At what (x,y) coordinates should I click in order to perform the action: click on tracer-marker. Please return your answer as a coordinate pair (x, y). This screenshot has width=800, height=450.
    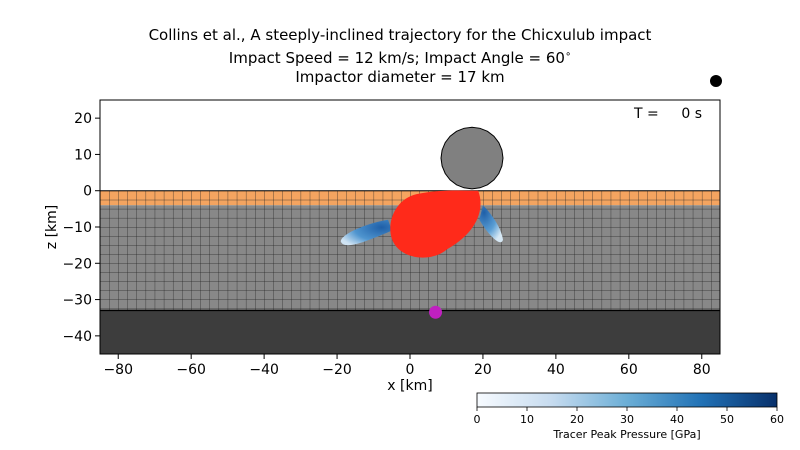
    Looking at the image, I should click on (436, 312).